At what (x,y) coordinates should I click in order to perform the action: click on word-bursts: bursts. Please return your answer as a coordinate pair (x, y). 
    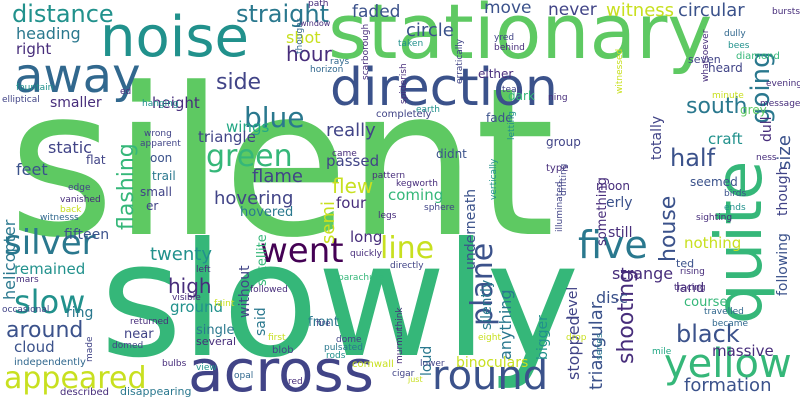
    Looking at the image, I should click on (786, 12).